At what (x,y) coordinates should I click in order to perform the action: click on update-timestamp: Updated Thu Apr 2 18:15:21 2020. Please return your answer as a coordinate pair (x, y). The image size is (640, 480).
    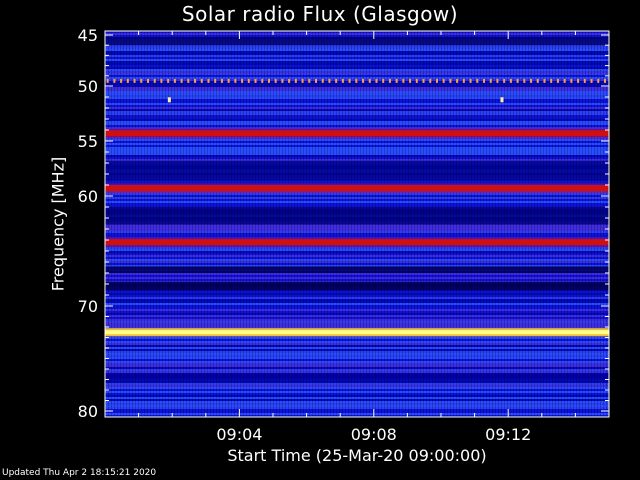
    Looking at the image, I should click on (79, 473).